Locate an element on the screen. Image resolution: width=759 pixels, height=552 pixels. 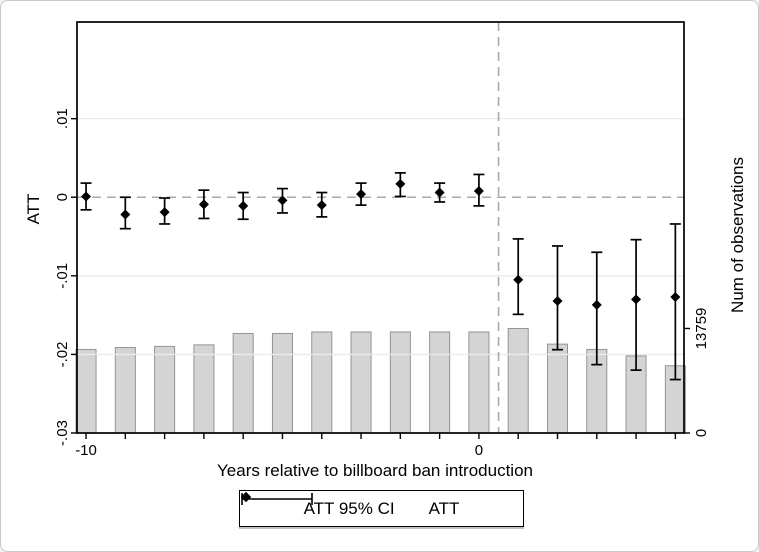
legend-att-label: ATT is located at coordinates (444, 508).